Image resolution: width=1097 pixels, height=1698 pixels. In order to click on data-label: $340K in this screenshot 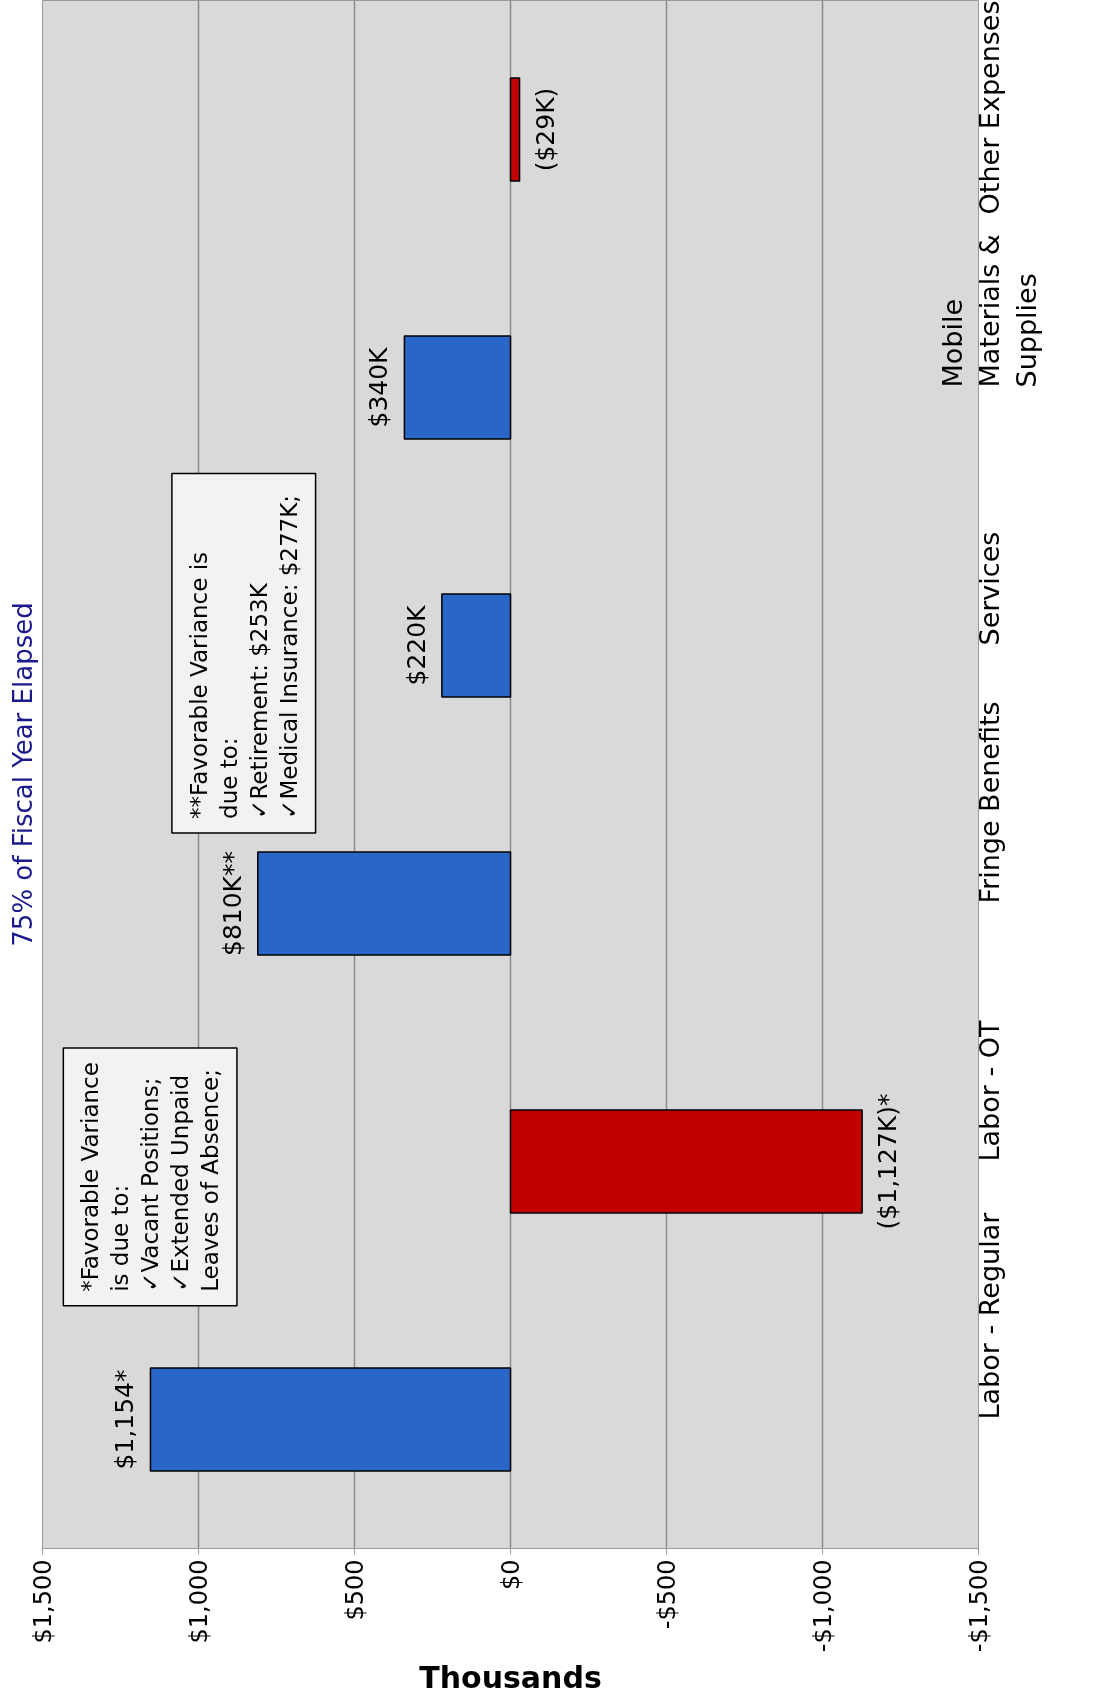, I will do `click(379, 387)`.